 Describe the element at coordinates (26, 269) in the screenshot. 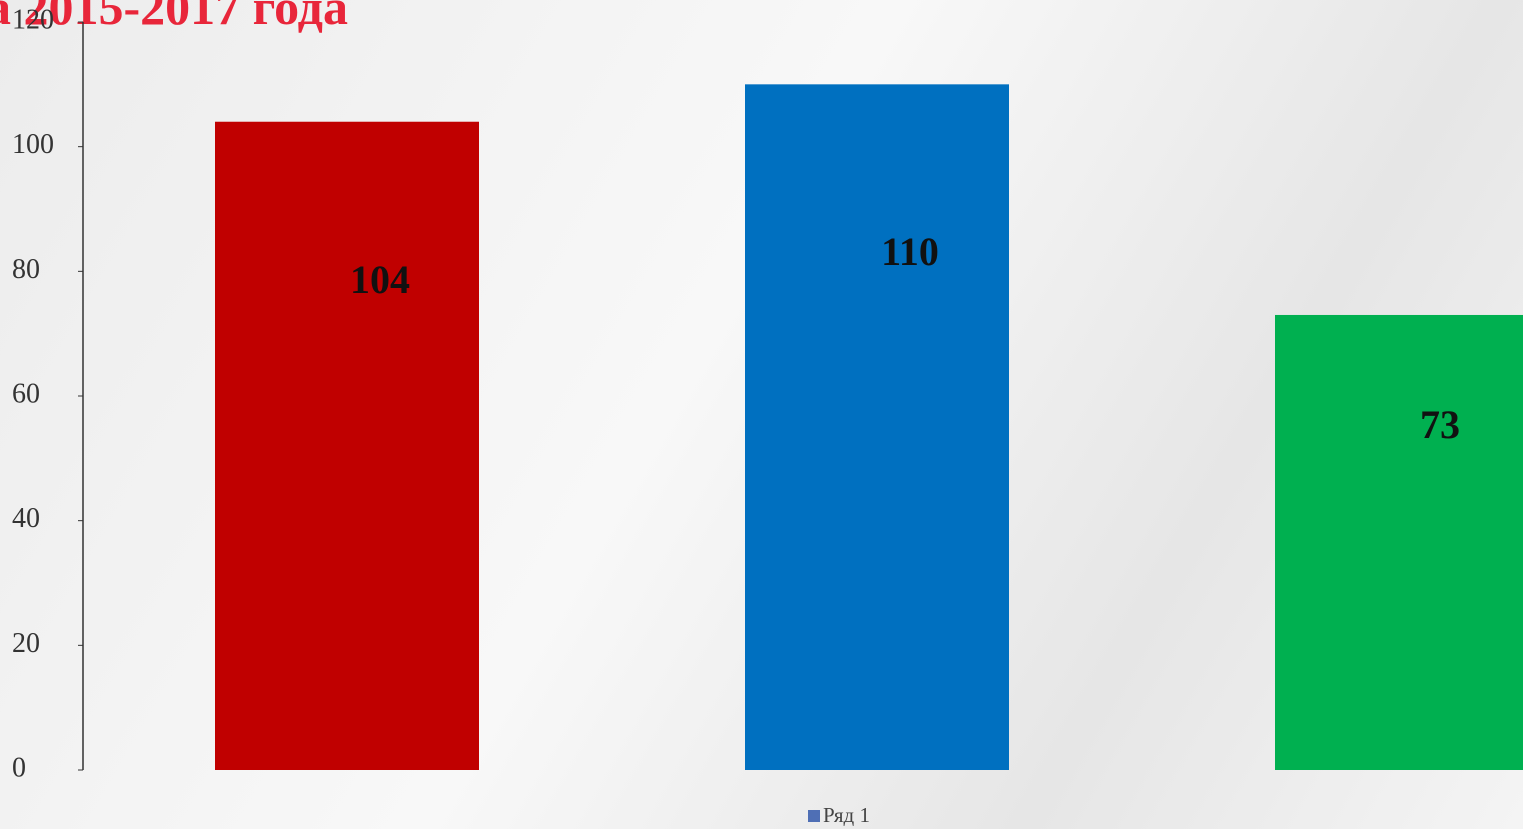

I see `y-tick-label: 80` at that location.